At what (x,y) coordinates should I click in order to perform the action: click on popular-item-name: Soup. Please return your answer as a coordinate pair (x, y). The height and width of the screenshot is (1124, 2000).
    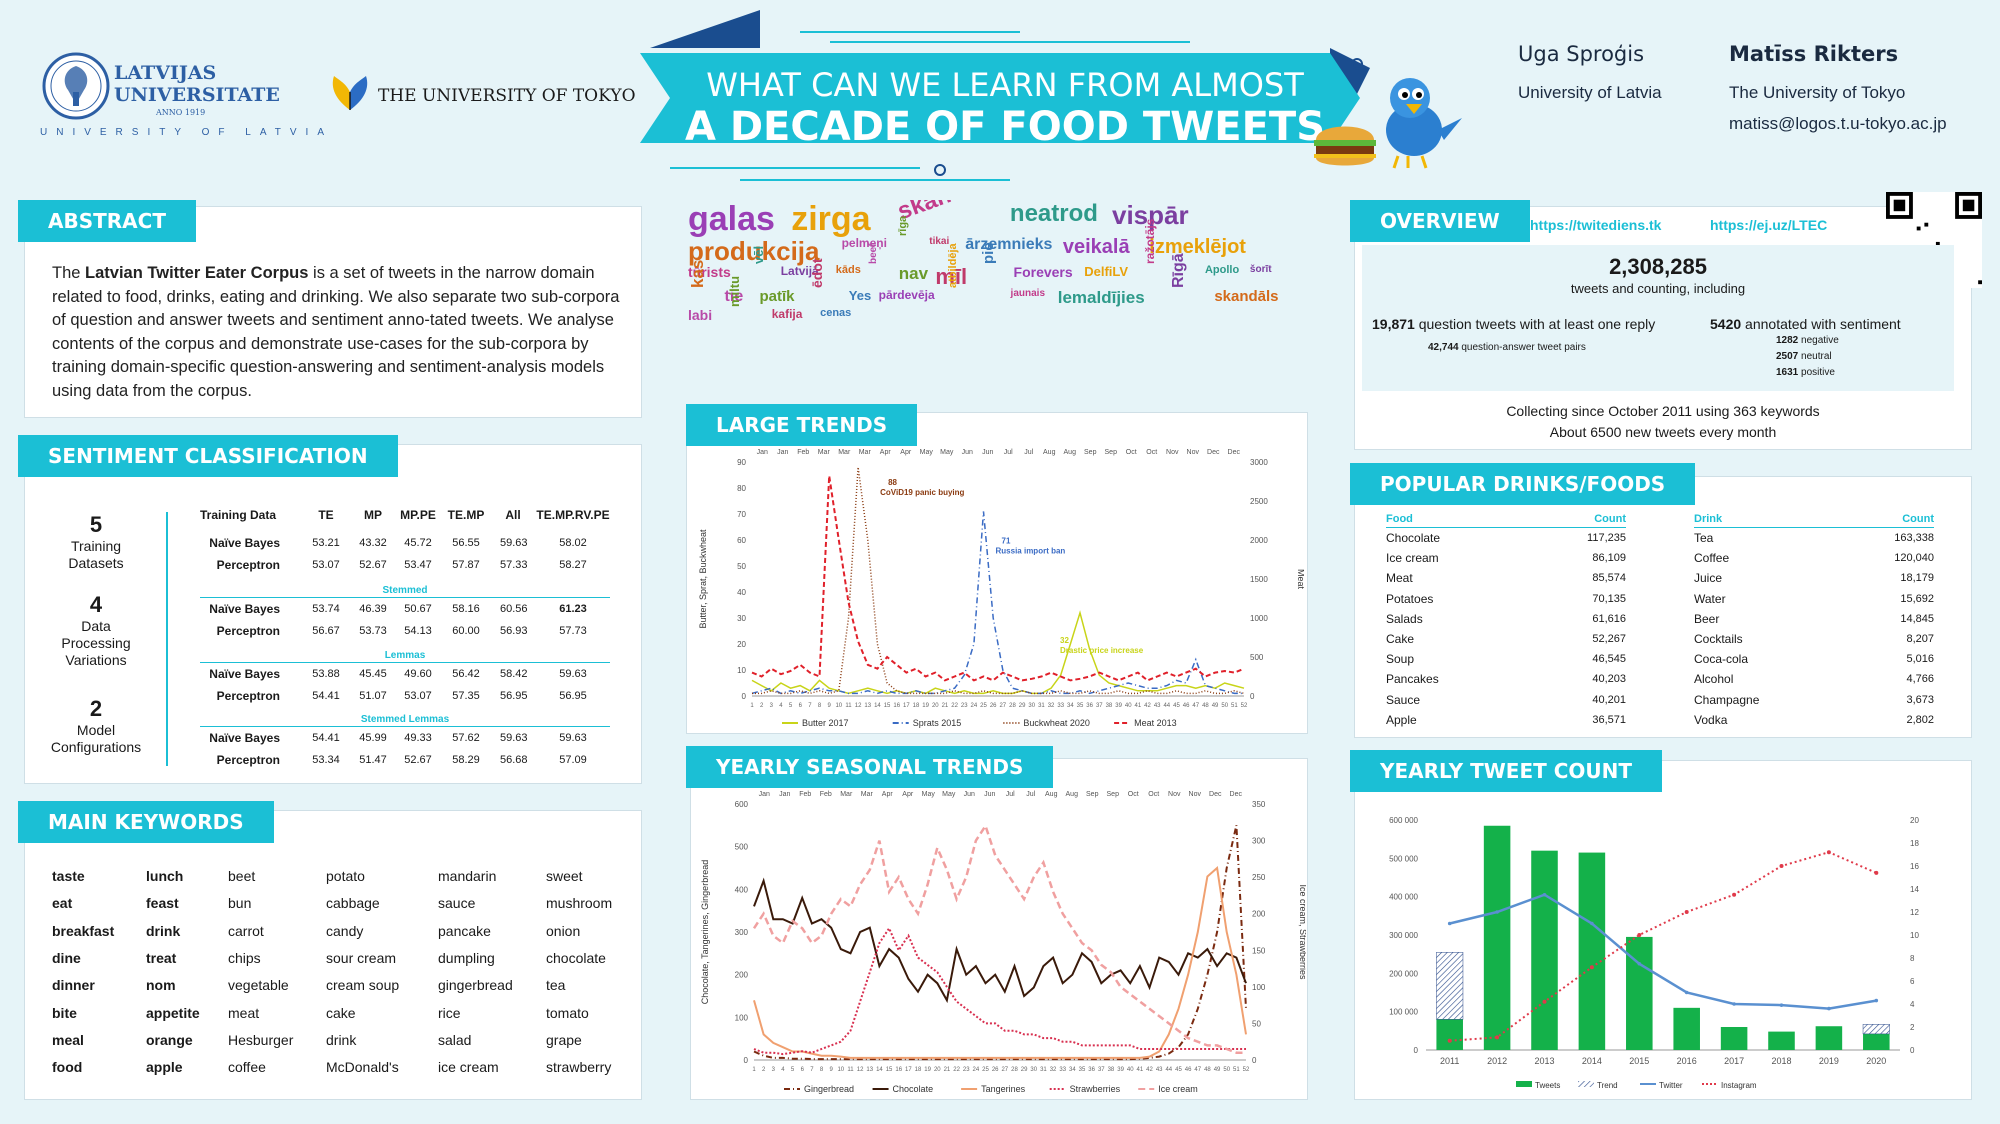
    Looking at the image, I should click on (1400, 659).